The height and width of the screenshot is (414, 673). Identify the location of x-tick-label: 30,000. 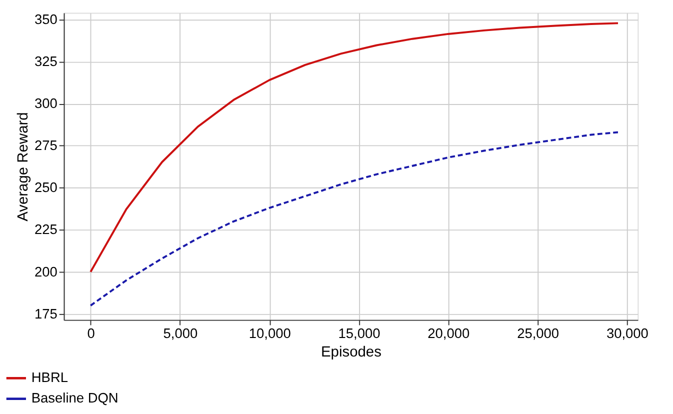
(627, 333).